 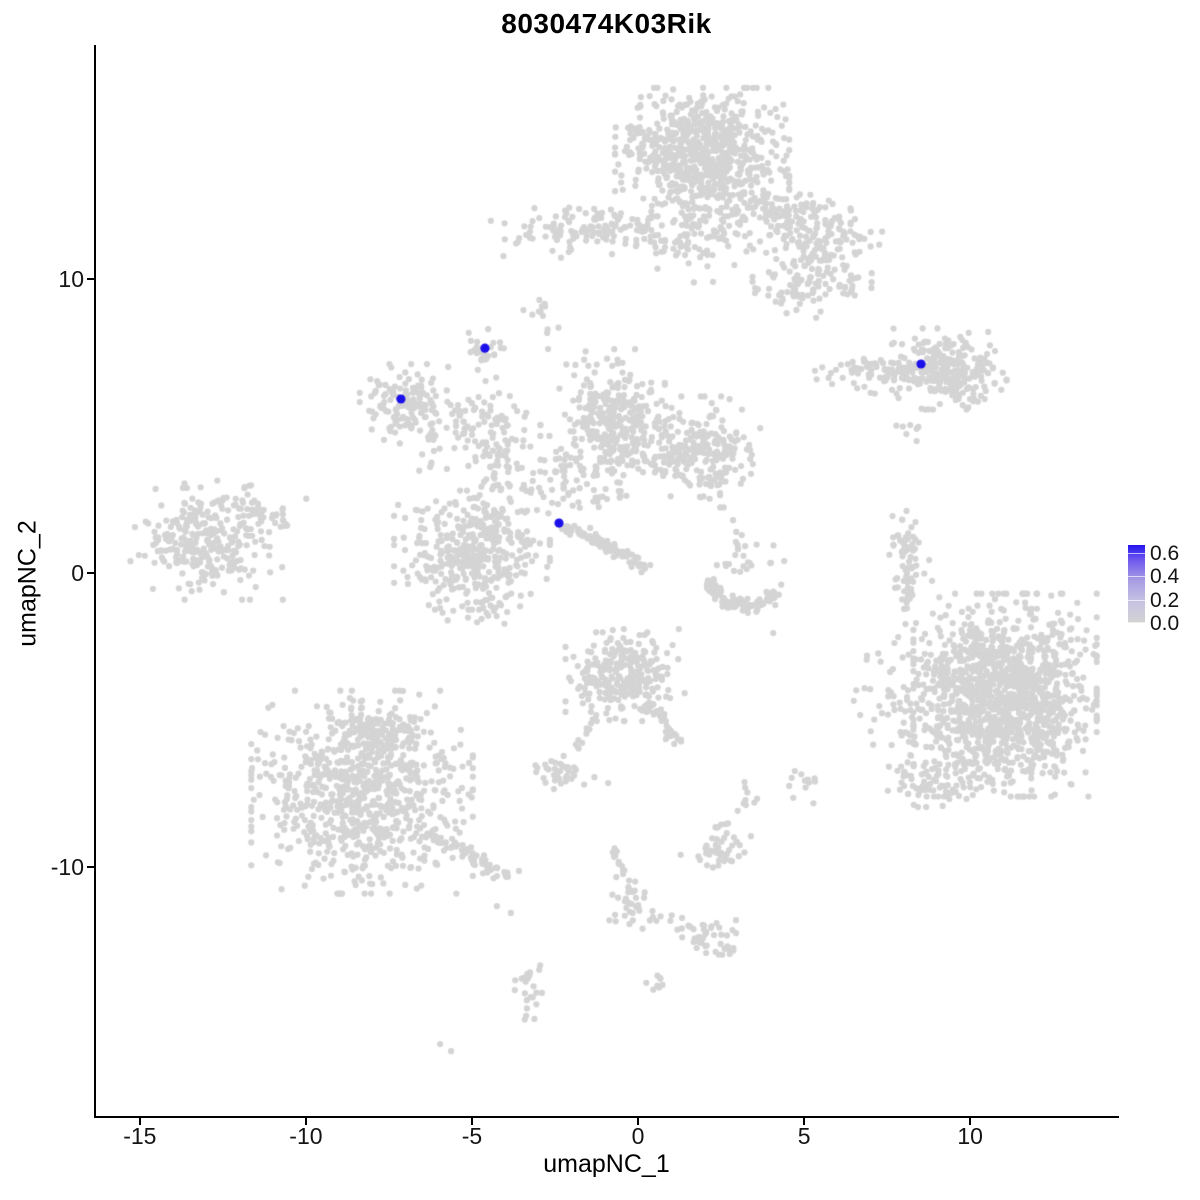 I want to click on x-axis-title: umapNC_1, so click(x=606, y=1164).